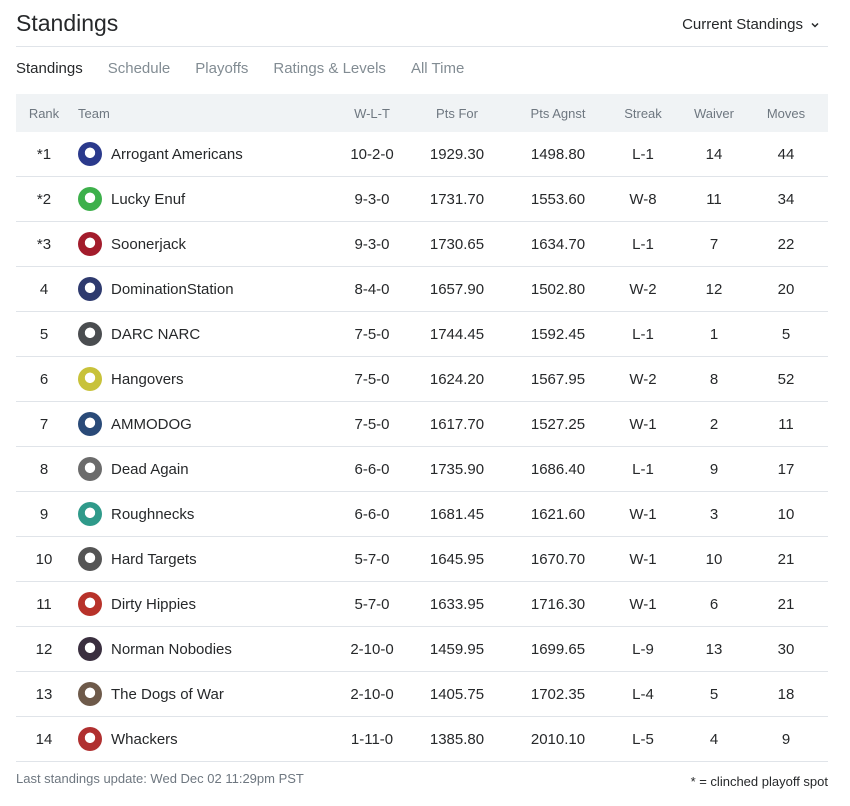 This screenshot has width=850, height=806. I want to click on pts-agnst-cell: 1527.25, so click(558, 424).